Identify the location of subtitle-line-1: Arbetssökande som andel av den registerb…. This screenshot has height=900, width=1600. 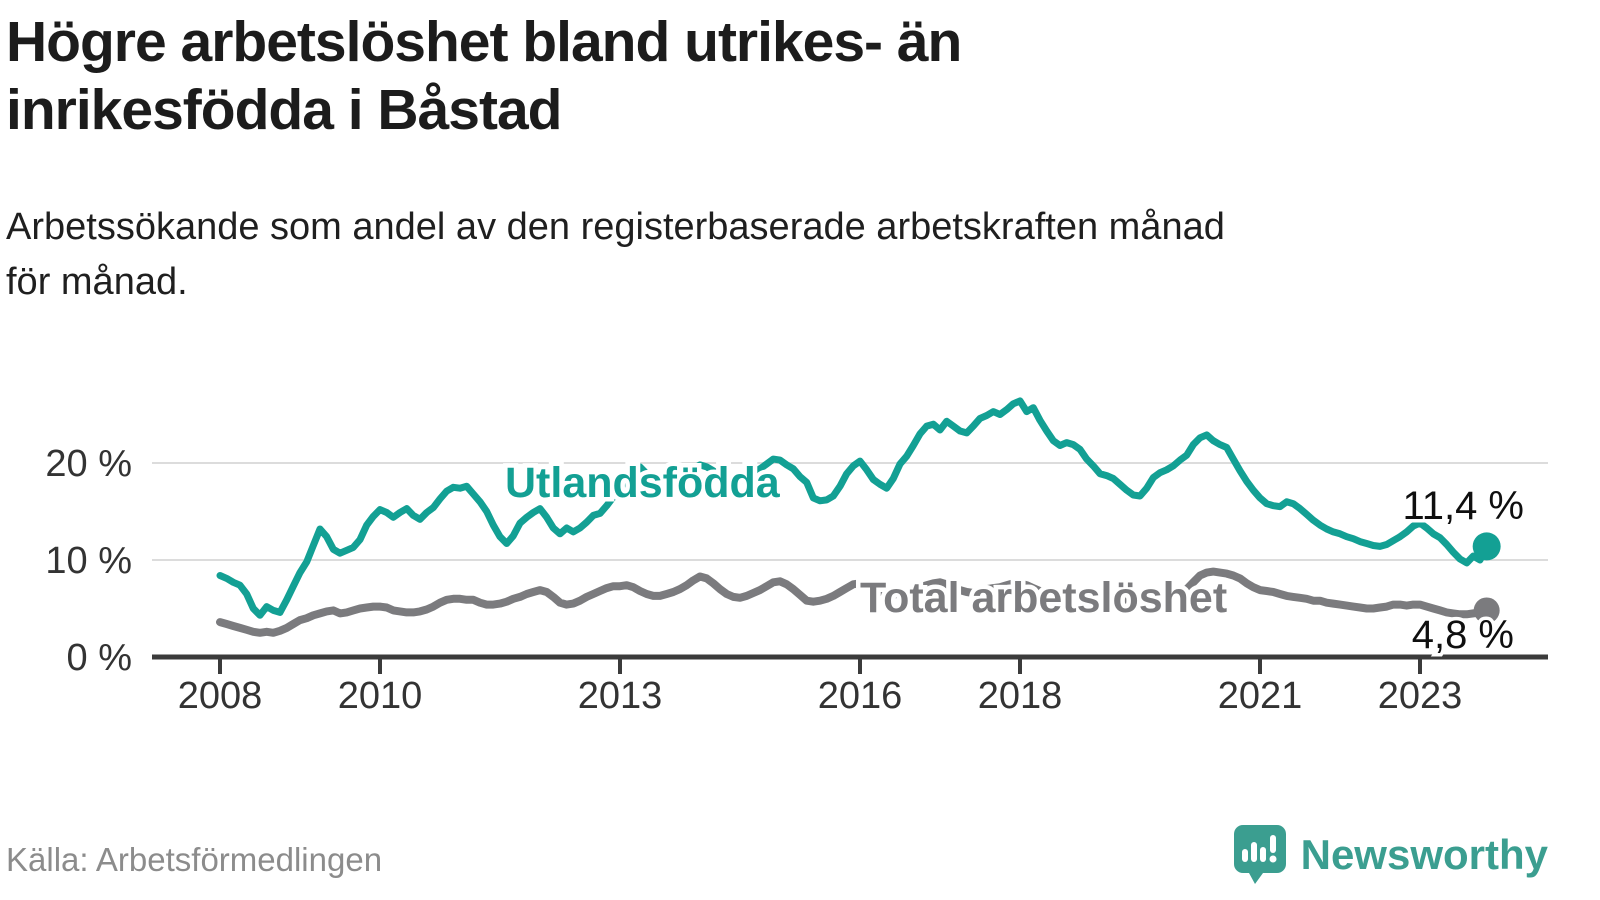
(615, 227).